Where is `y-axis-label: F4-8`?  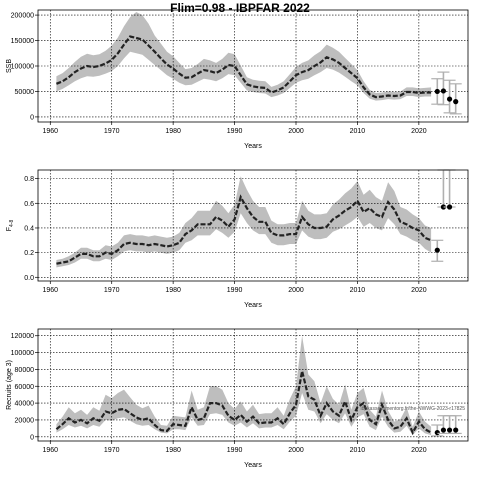
y-axis-label: F4-8 is located at coordinates (10, 226).